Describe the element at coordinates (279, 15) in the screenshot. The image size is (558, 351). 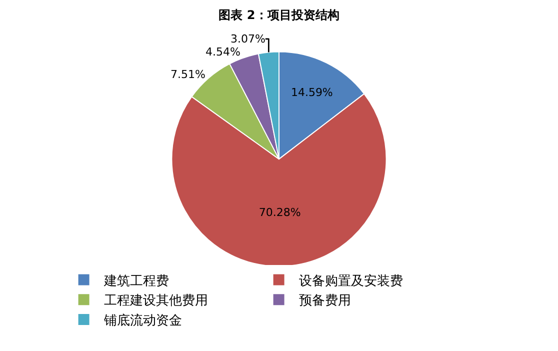
I see `chart-title: 图表 2：项目投资结构` at that location.